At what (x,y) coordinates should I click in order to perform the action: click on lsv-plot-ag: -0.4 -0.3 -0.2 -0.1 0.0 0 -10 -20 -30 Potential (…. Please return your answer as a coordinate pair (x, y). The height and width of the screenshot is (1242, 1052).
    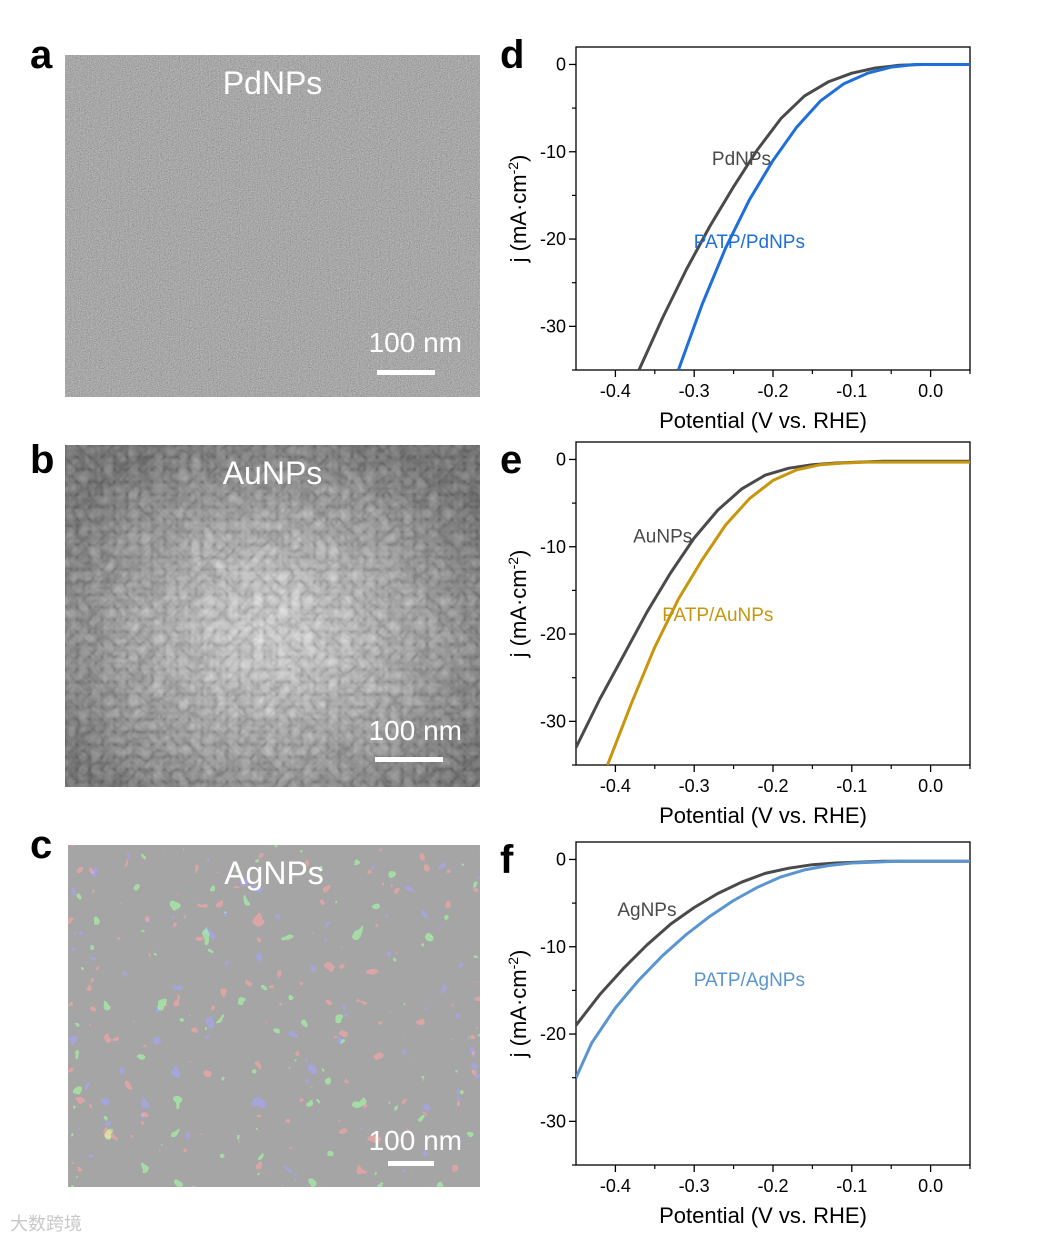
    Looking at the image, I should click on (738, 1034).